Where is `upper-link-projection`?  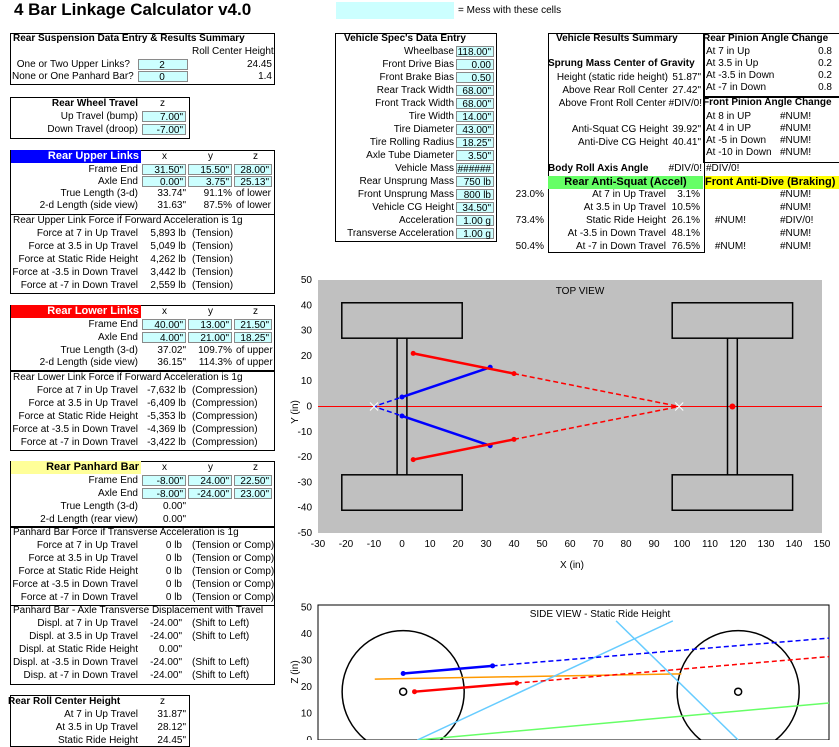
upper-link-projection is located at coordinates (661, 652).